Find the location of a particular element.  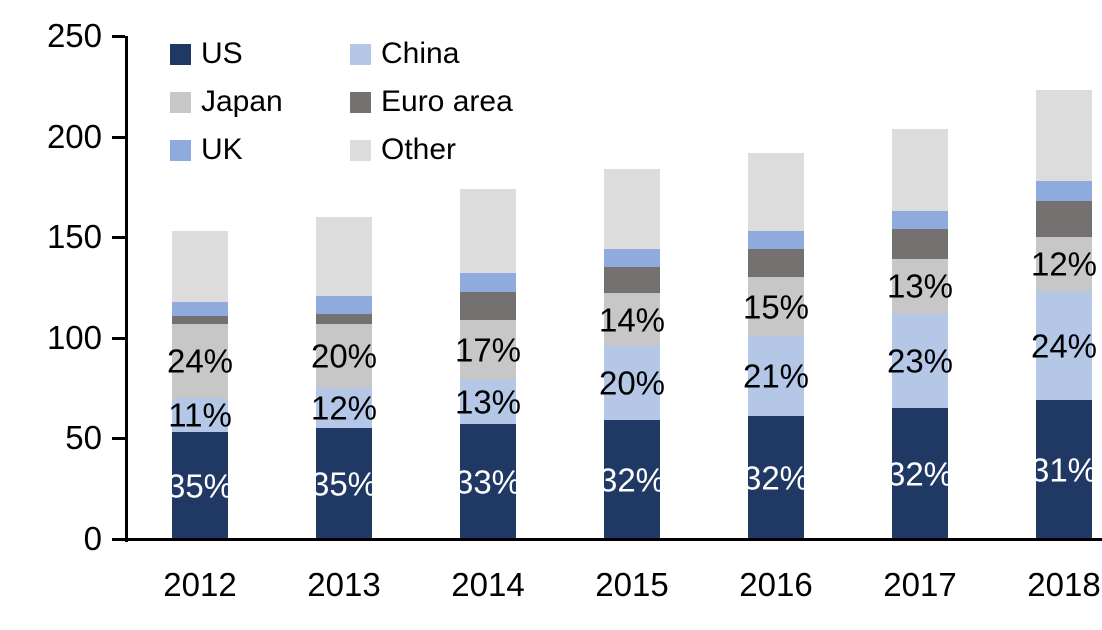

y-tick-label: 50 is located at coordinates (83, 438).